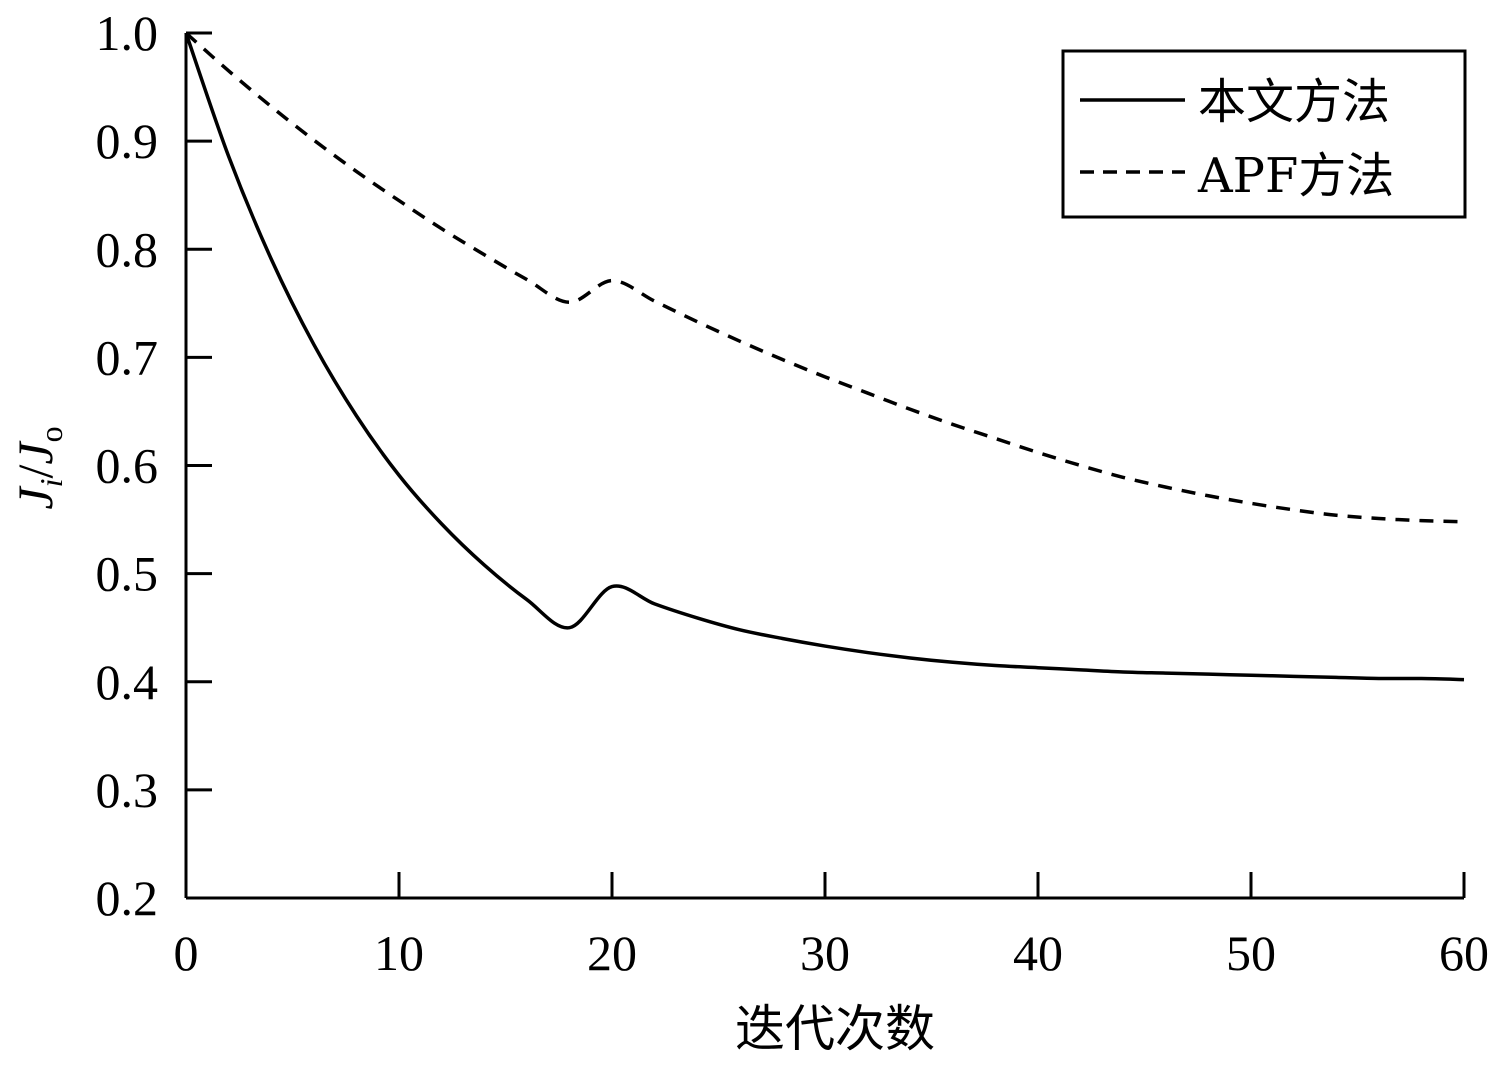  I want to click on y-tick-label: 1.0, so click(127, 33).